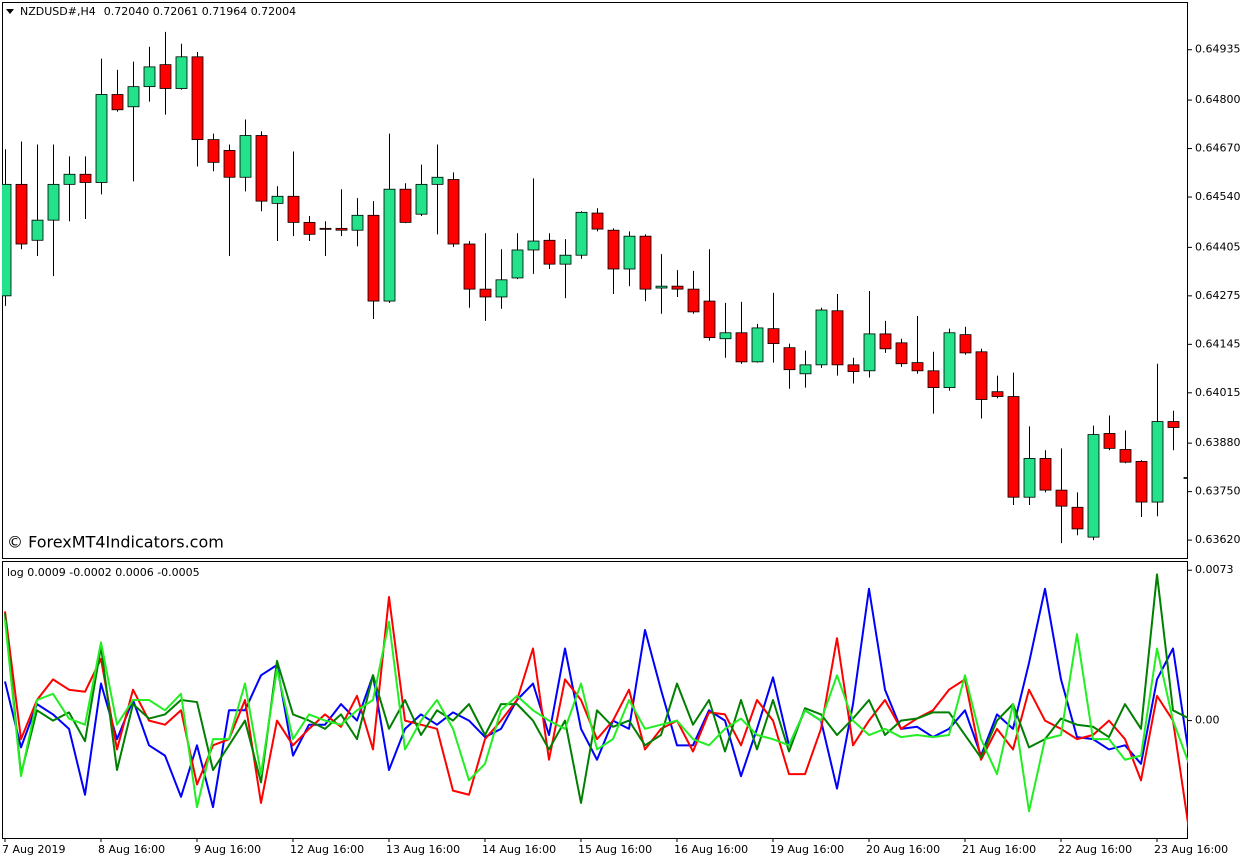 Image resolution: width=1253 pixels, height=862 pixels. I want to click on y-tick-label: 0.64800, so click(1218, 99).